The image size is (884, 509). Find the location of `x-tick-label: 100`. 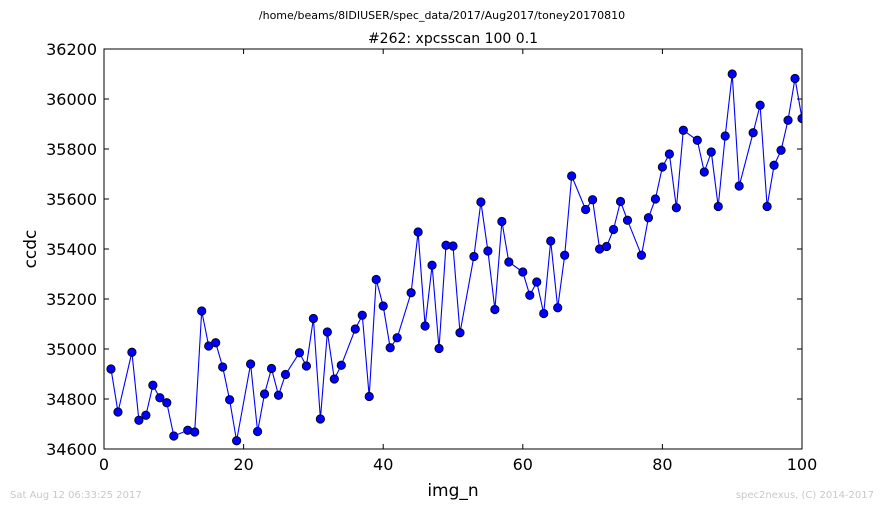

x-tick-label: 100 is located at coordinates (802, 464).